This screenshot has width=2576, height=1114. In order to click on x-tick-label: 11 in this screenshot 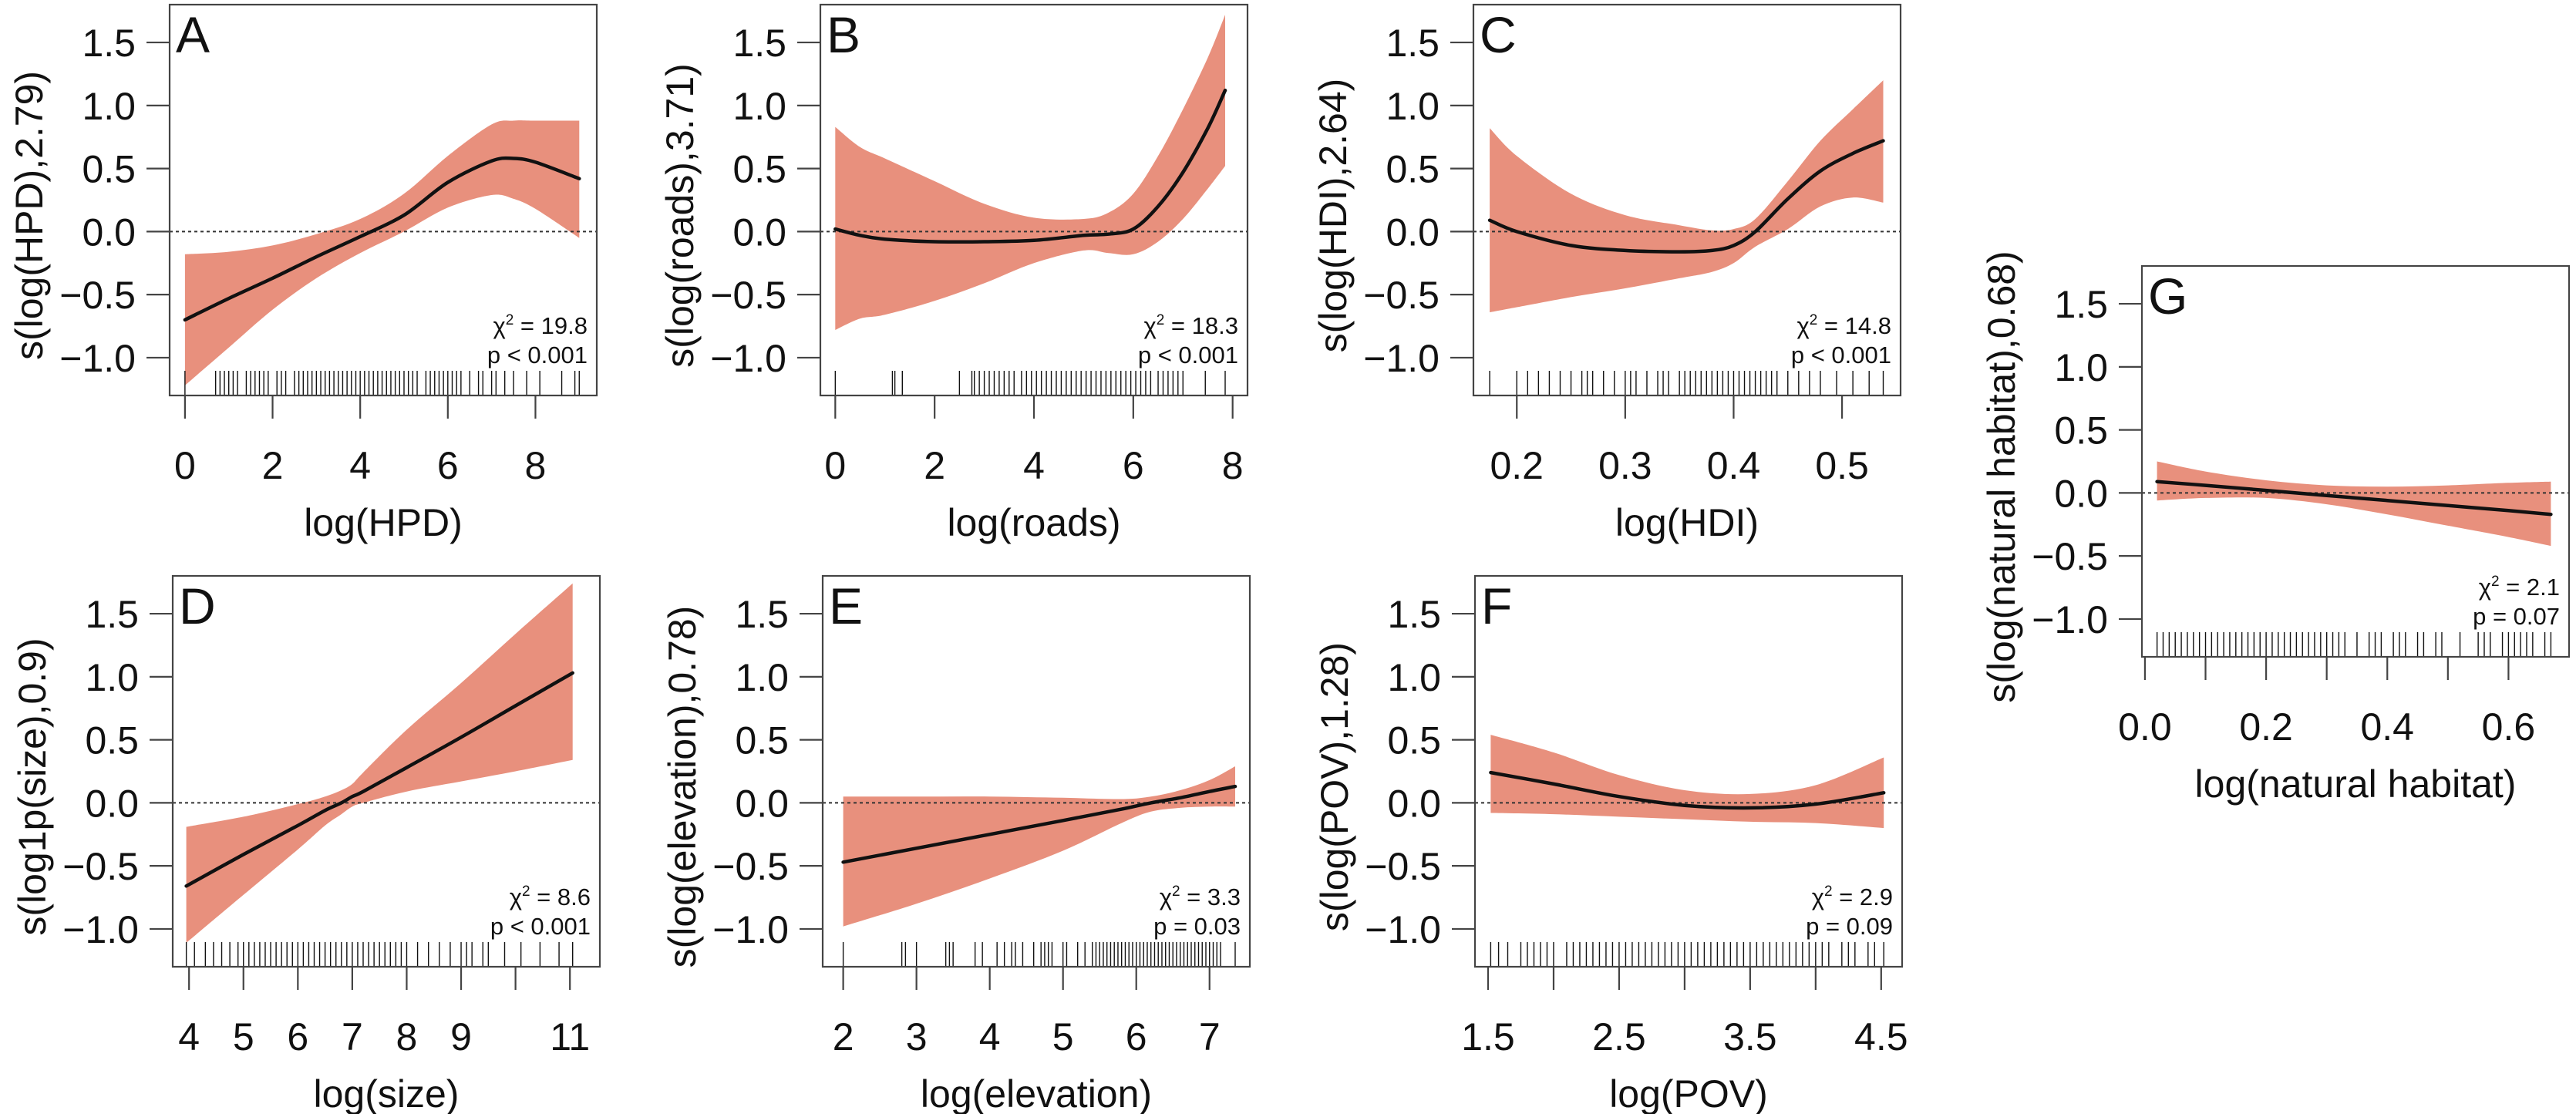, I will do `click(570, 1036)`.